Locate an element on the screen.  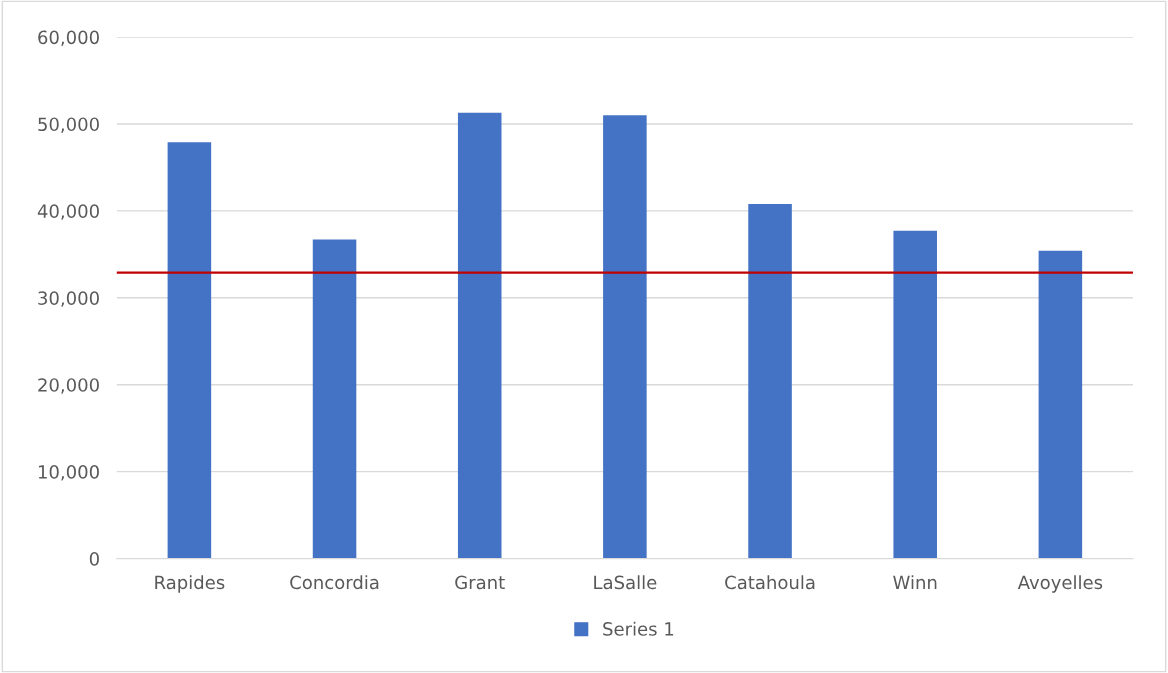
y-tick-label: 50,000 is located at coordinates (68, 125).